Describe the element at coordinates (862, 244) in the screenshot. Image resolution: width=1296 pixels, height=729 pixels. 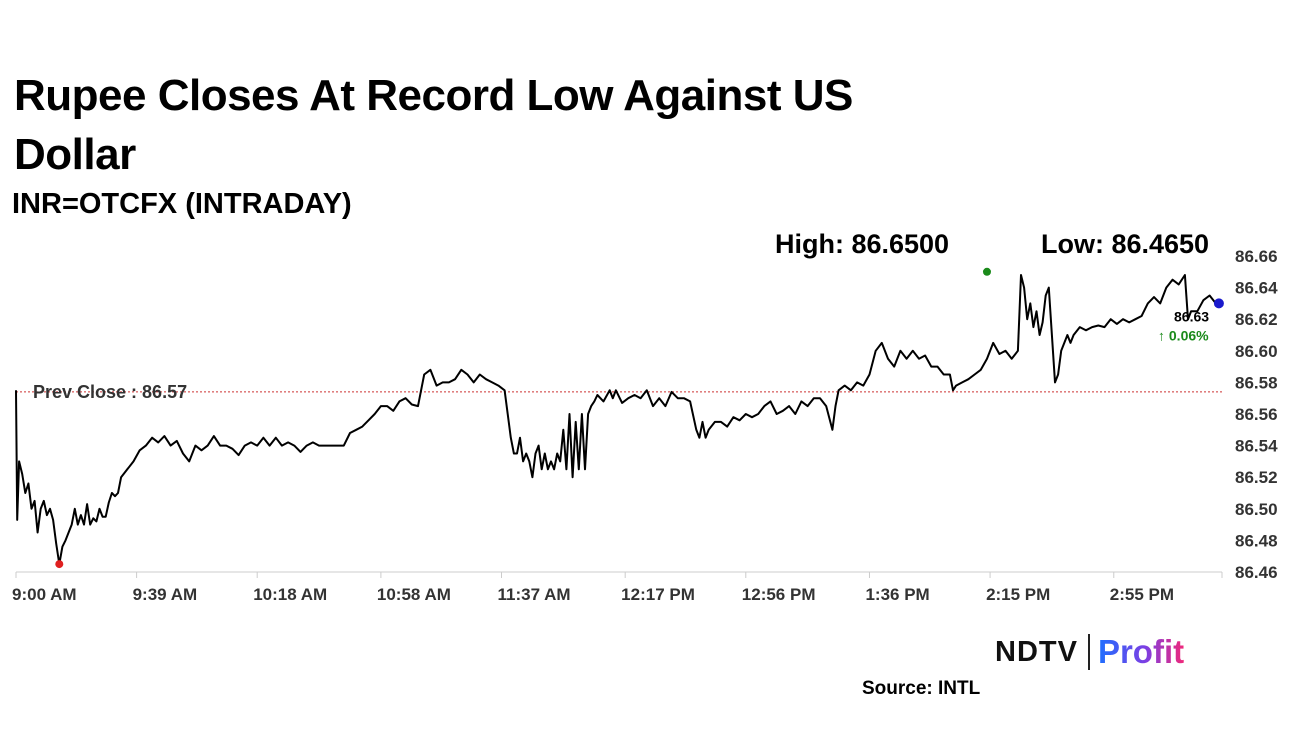
I see `high-stat: High: 86.6500` at that location.